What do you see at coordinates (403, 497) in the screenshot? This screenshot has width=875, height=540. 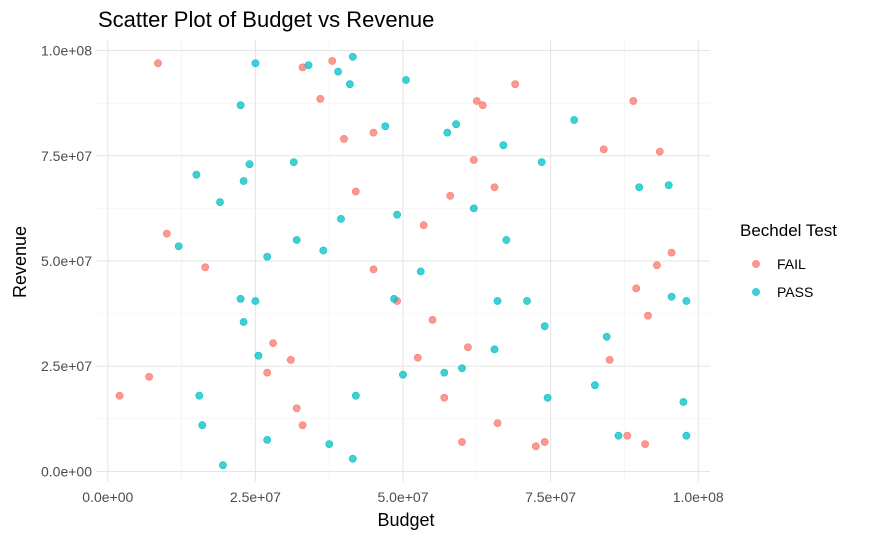 I see `x-tick-label: 5.0e+07` at bounding box center [403, 497].